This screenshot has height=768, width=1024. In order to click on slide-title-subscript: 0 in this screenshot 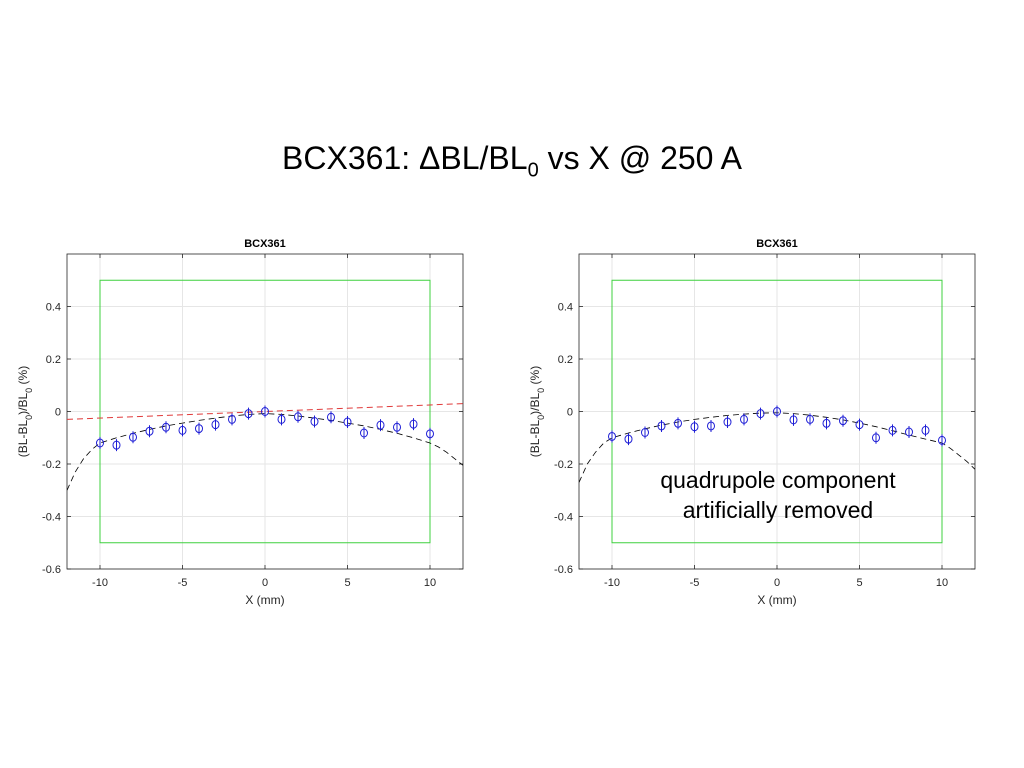, I will do `click(533, 170)`.